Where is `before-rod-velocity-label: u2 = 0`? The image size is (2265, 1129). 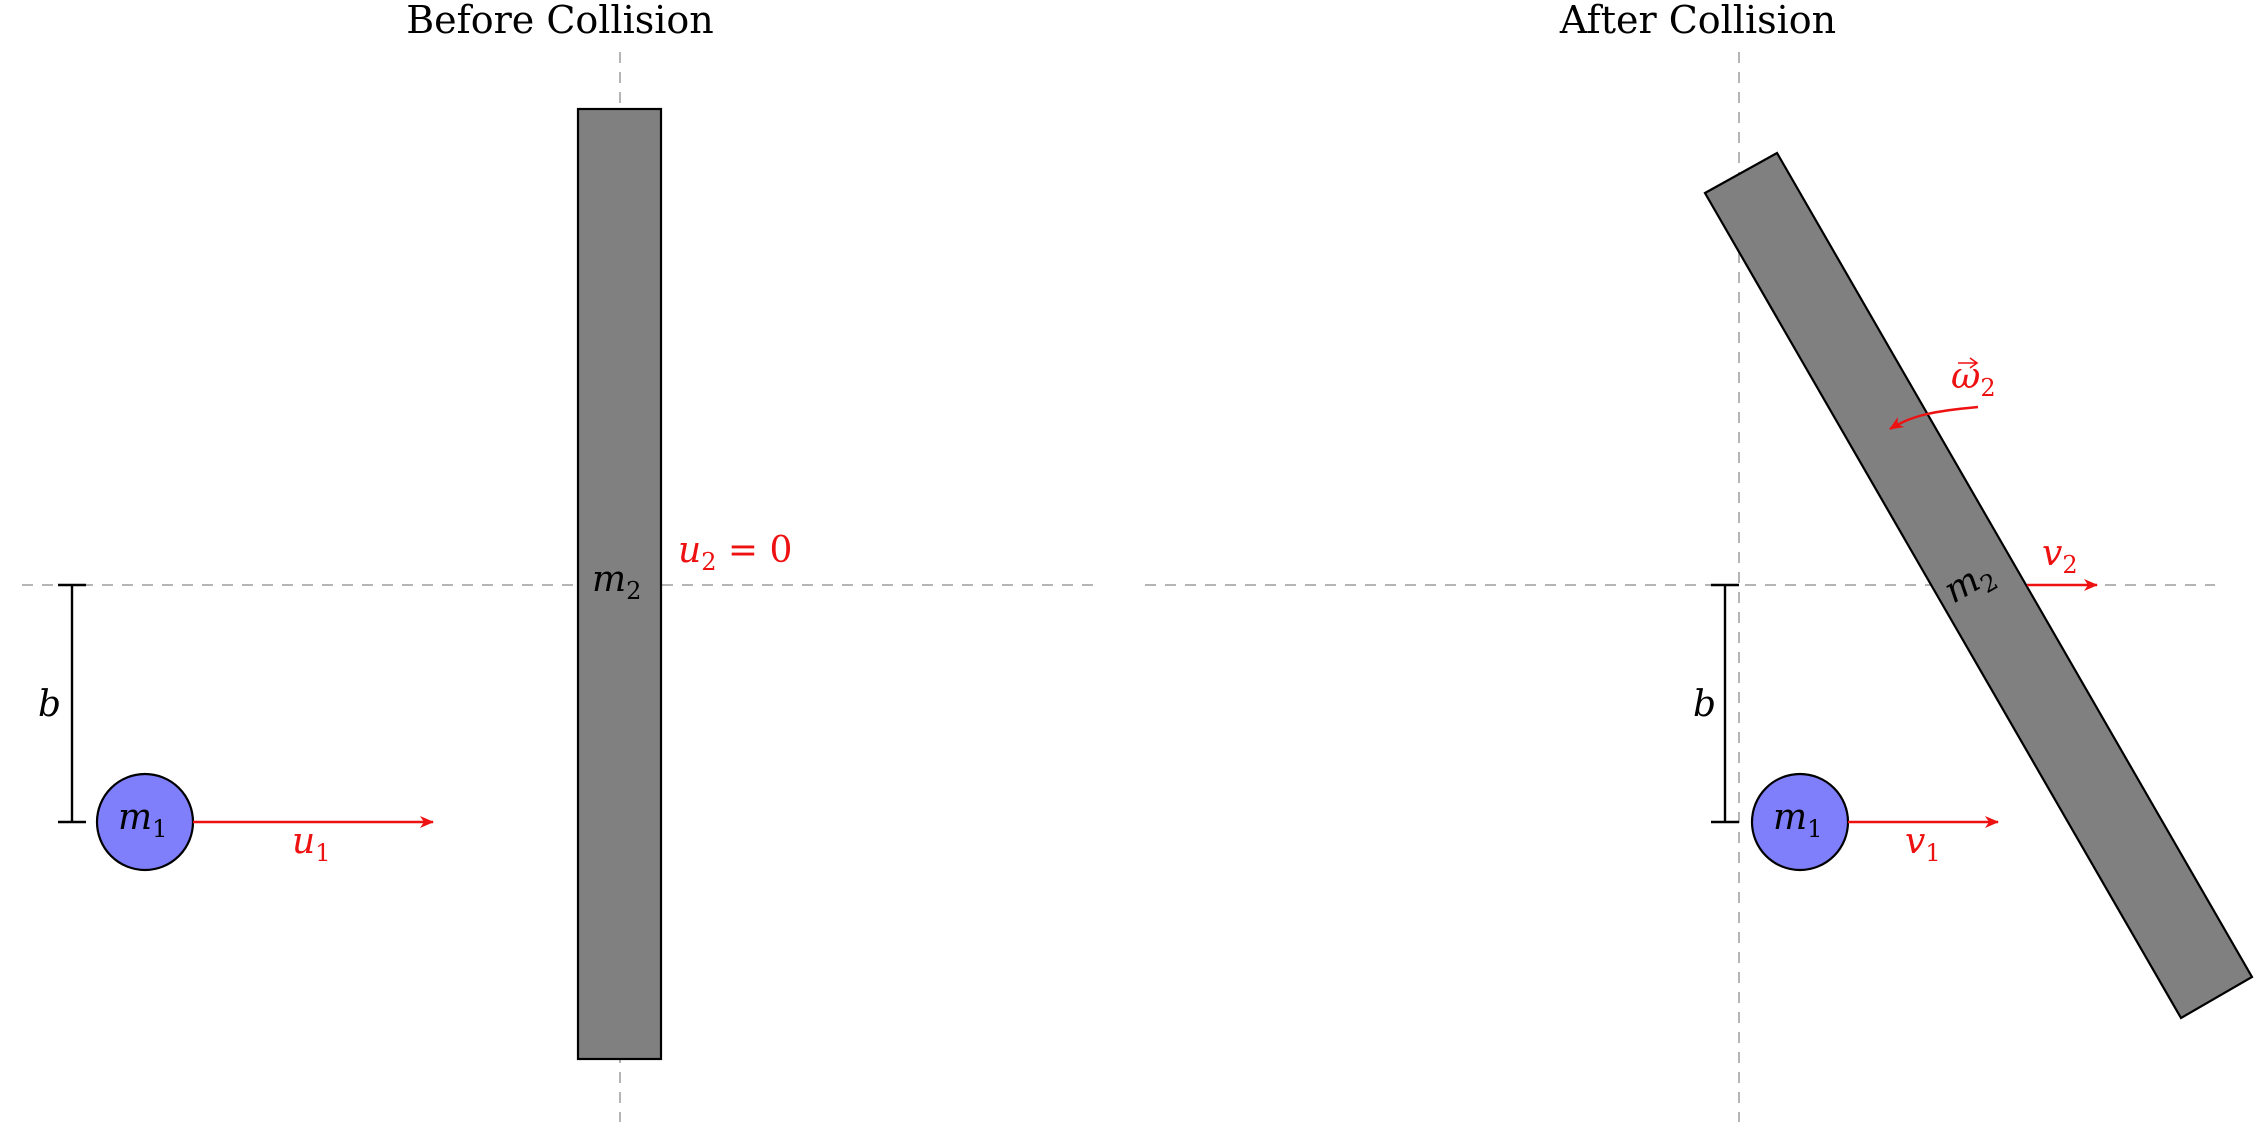
before-rod-velocity-label: u2 = 0 is located at coordinates (735, 553).